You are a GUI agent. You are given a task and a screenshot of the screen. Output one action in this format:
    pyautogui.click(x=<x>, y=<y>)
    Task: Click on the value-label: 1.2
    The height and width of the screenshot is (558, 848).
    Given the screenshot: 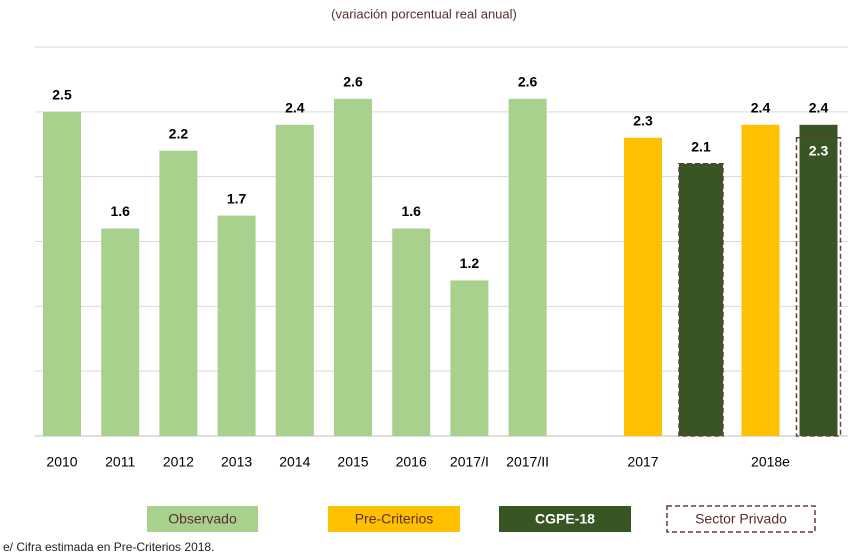 What is the action you would take?
    pyautogui.click(x=470, y=263)
    